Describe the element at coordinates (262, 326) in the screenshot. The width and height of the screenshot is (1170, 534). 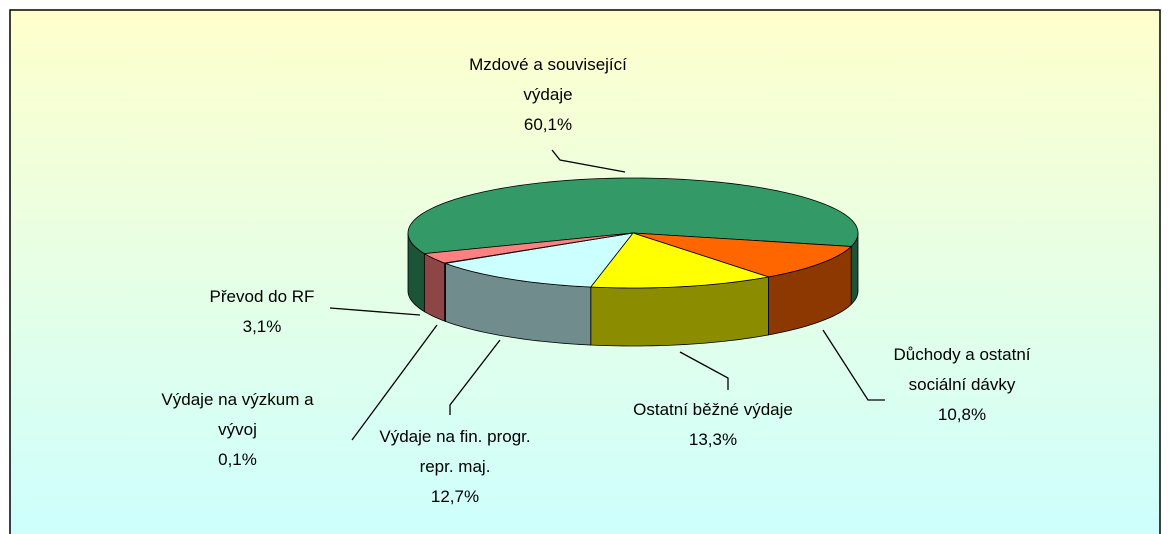
I see `value-label: 3,1%` at that location.